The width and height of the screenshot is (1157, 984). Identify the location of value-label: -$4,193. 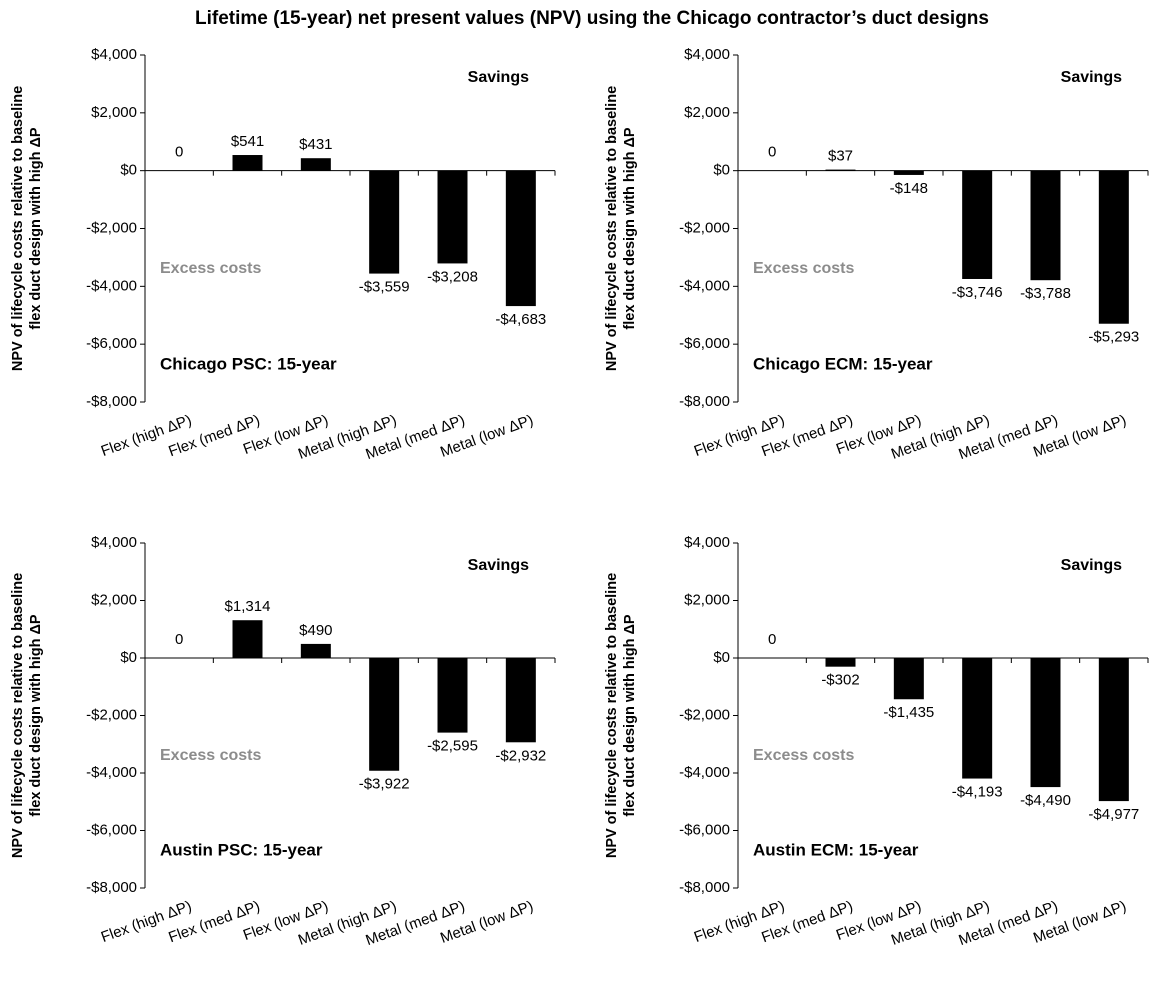
(977, 792).